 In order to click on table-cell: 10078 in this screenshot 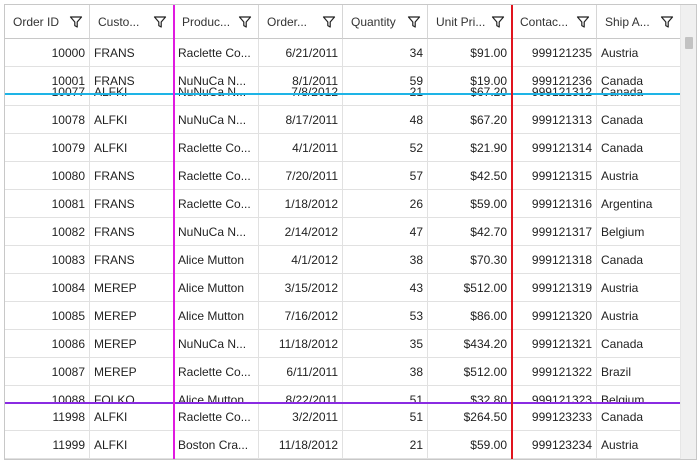, I will do `click(47, 120)`.